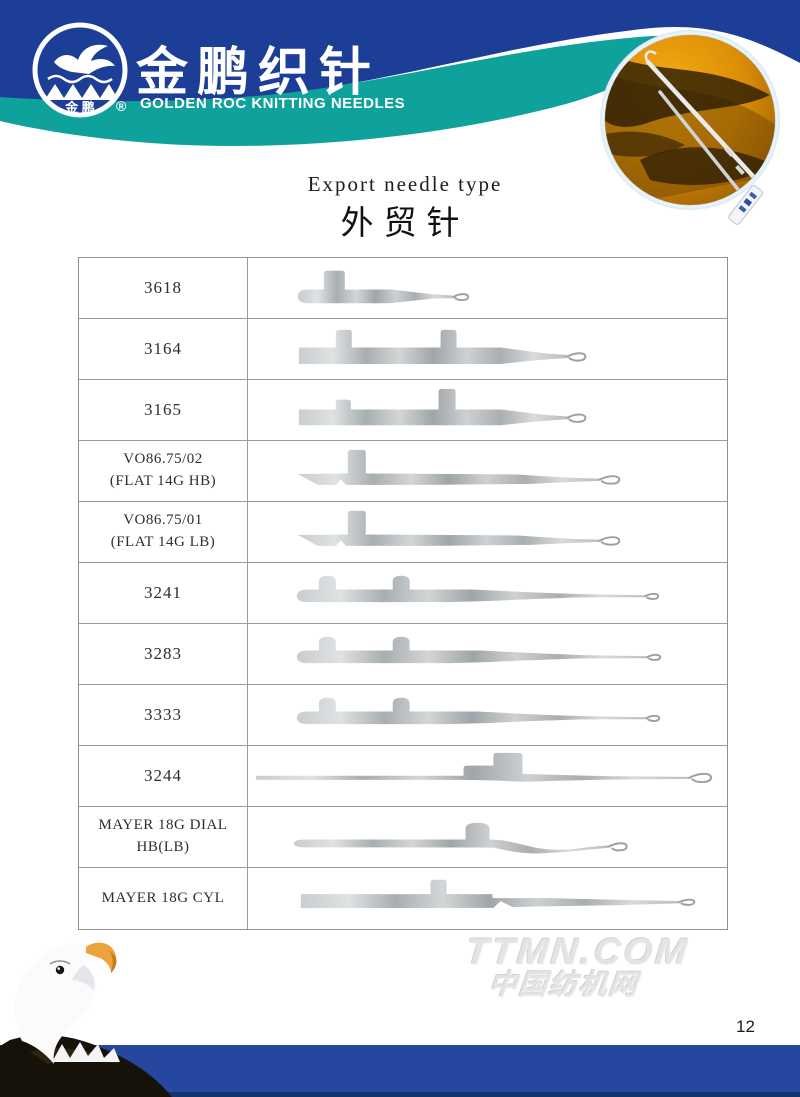 This screenshot has width=800, height=1097. I want to click on brand-name-cn: 金鹏织针, so click(258, 73).